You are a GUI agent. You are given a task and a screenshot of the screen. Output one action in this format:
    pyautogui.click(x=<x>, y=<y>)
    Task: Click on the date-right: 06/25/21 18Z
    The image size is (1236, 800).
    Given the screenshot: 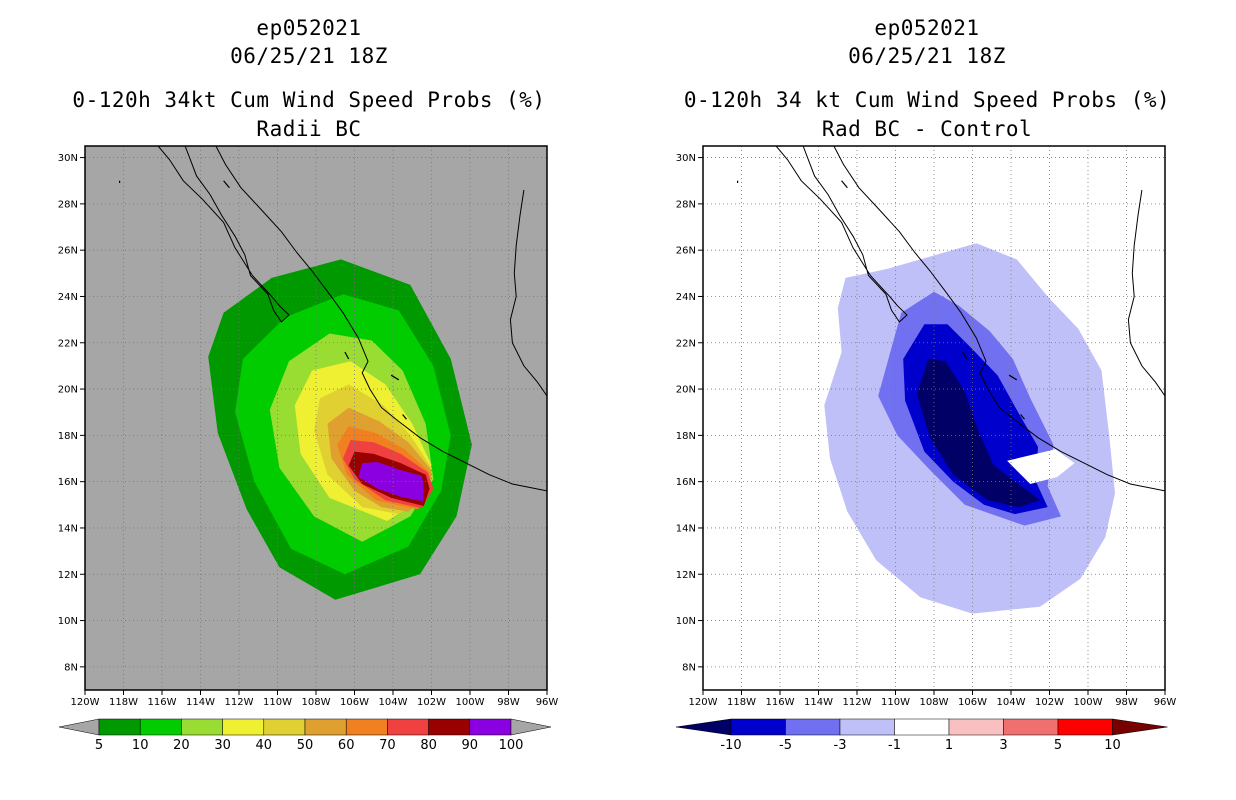 What is the action you would take?
    pyautogui.click(x=927, y=56)
    